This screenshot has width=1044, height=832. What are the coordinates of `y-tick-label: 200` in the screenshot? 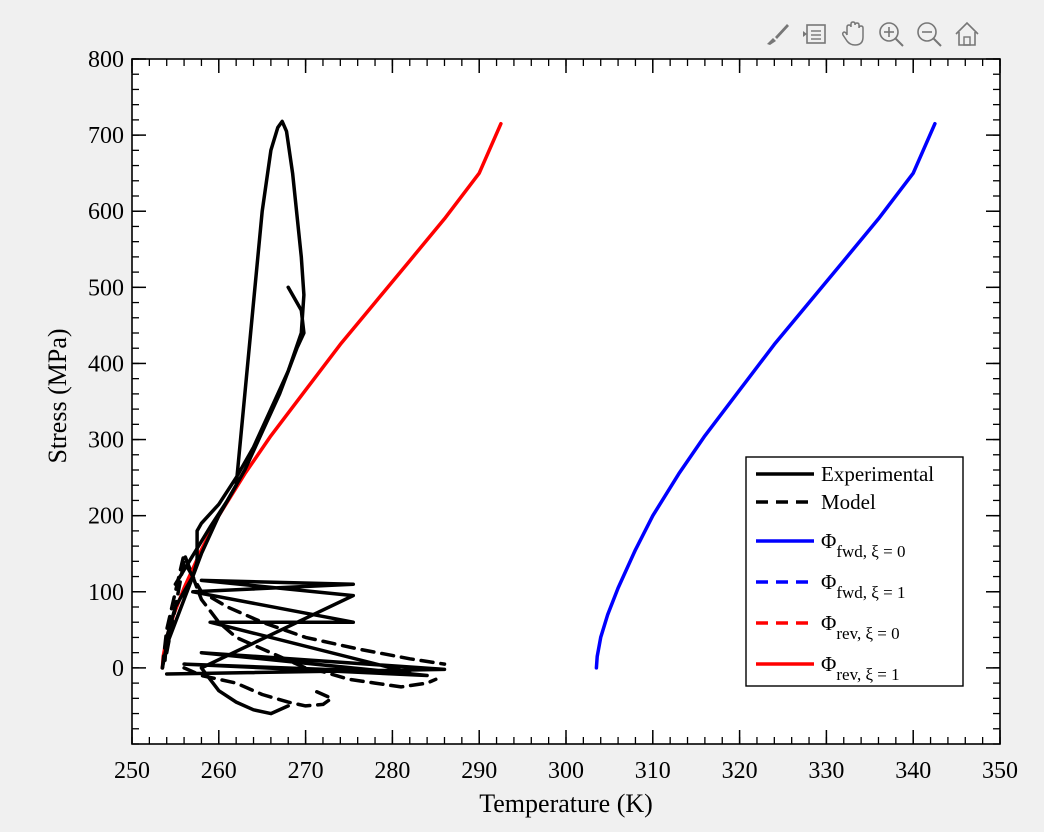 It's located at (106, 517).